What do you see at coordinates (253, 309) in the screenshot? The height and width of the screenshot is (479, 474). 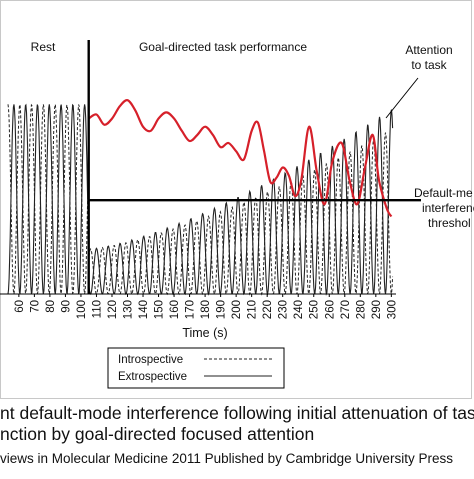 I see `x-tick-label: 210` at bounding box center [253, 309].